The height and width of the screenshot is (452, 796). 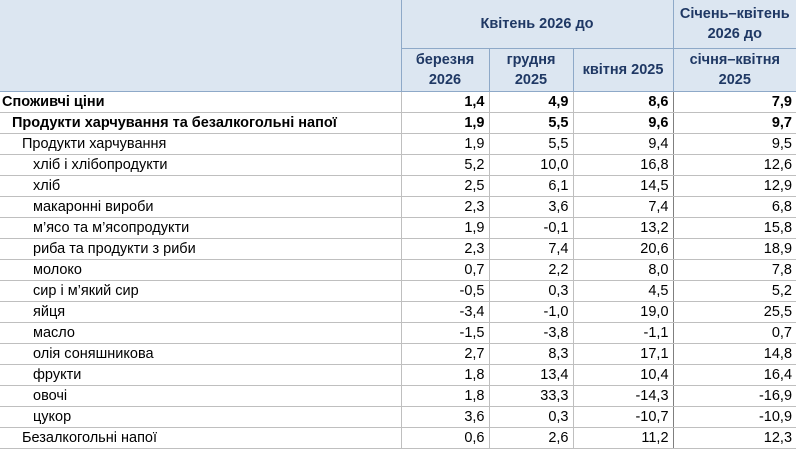 I want to click on row-value: -16,9, so click(x=734, y=396).